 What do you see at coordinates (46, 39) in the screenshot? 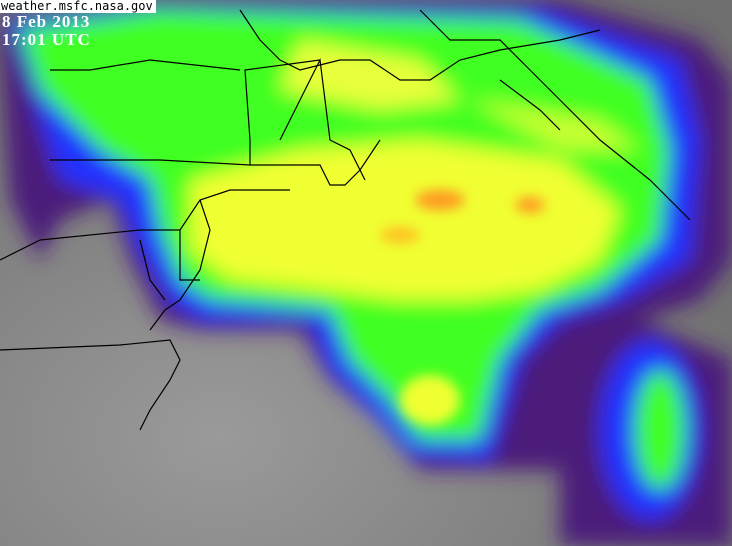
I see `time-stamp: 17:01 UTC` at bounding box center [46, 39].